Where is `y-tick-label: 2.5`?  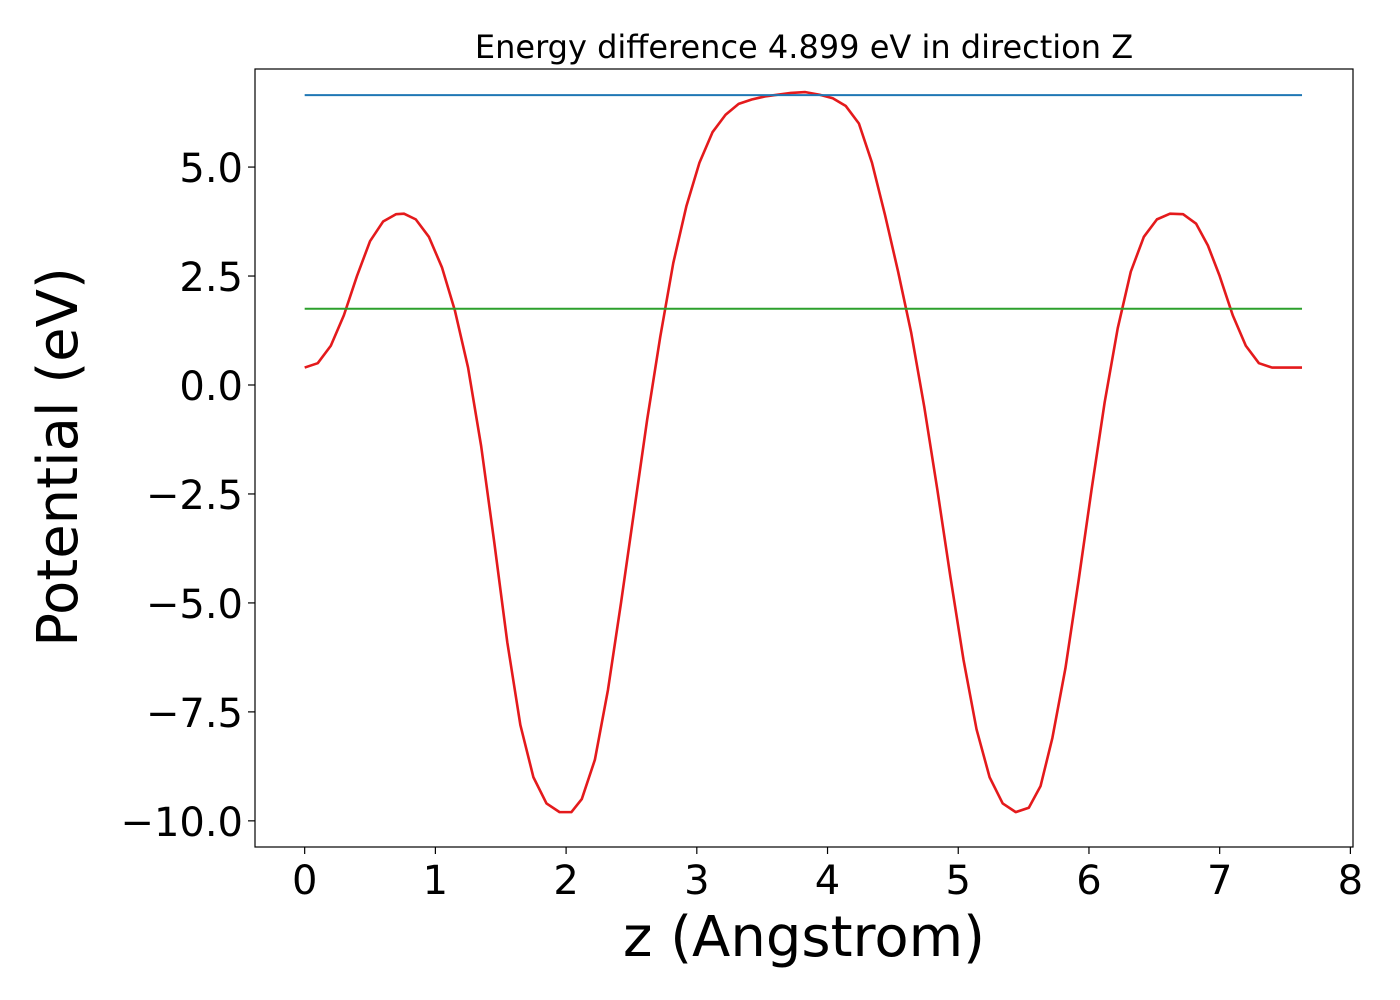
y-tick-label: 2.5 is located at coordinates (211, 278).